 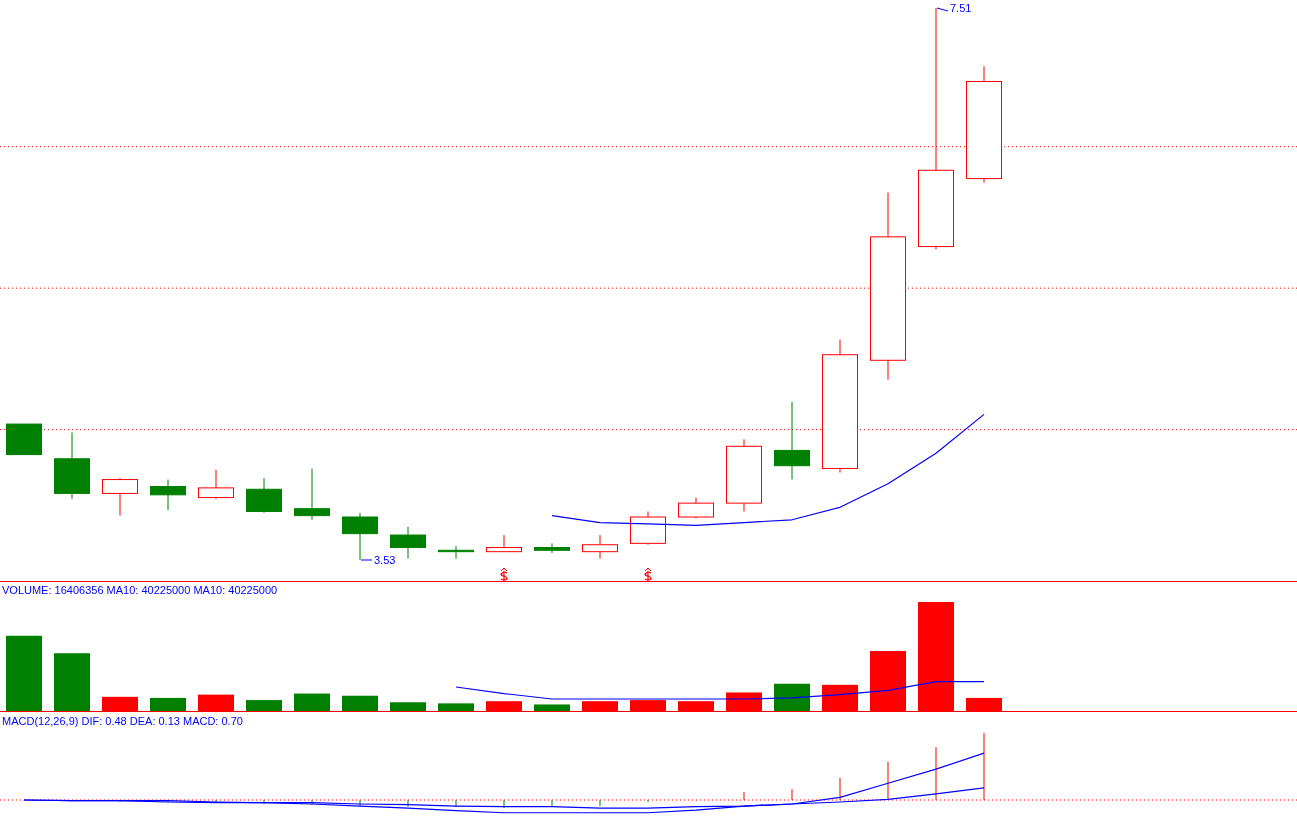 I want to click on annotation: 7.51, so click(x=961, y=8).